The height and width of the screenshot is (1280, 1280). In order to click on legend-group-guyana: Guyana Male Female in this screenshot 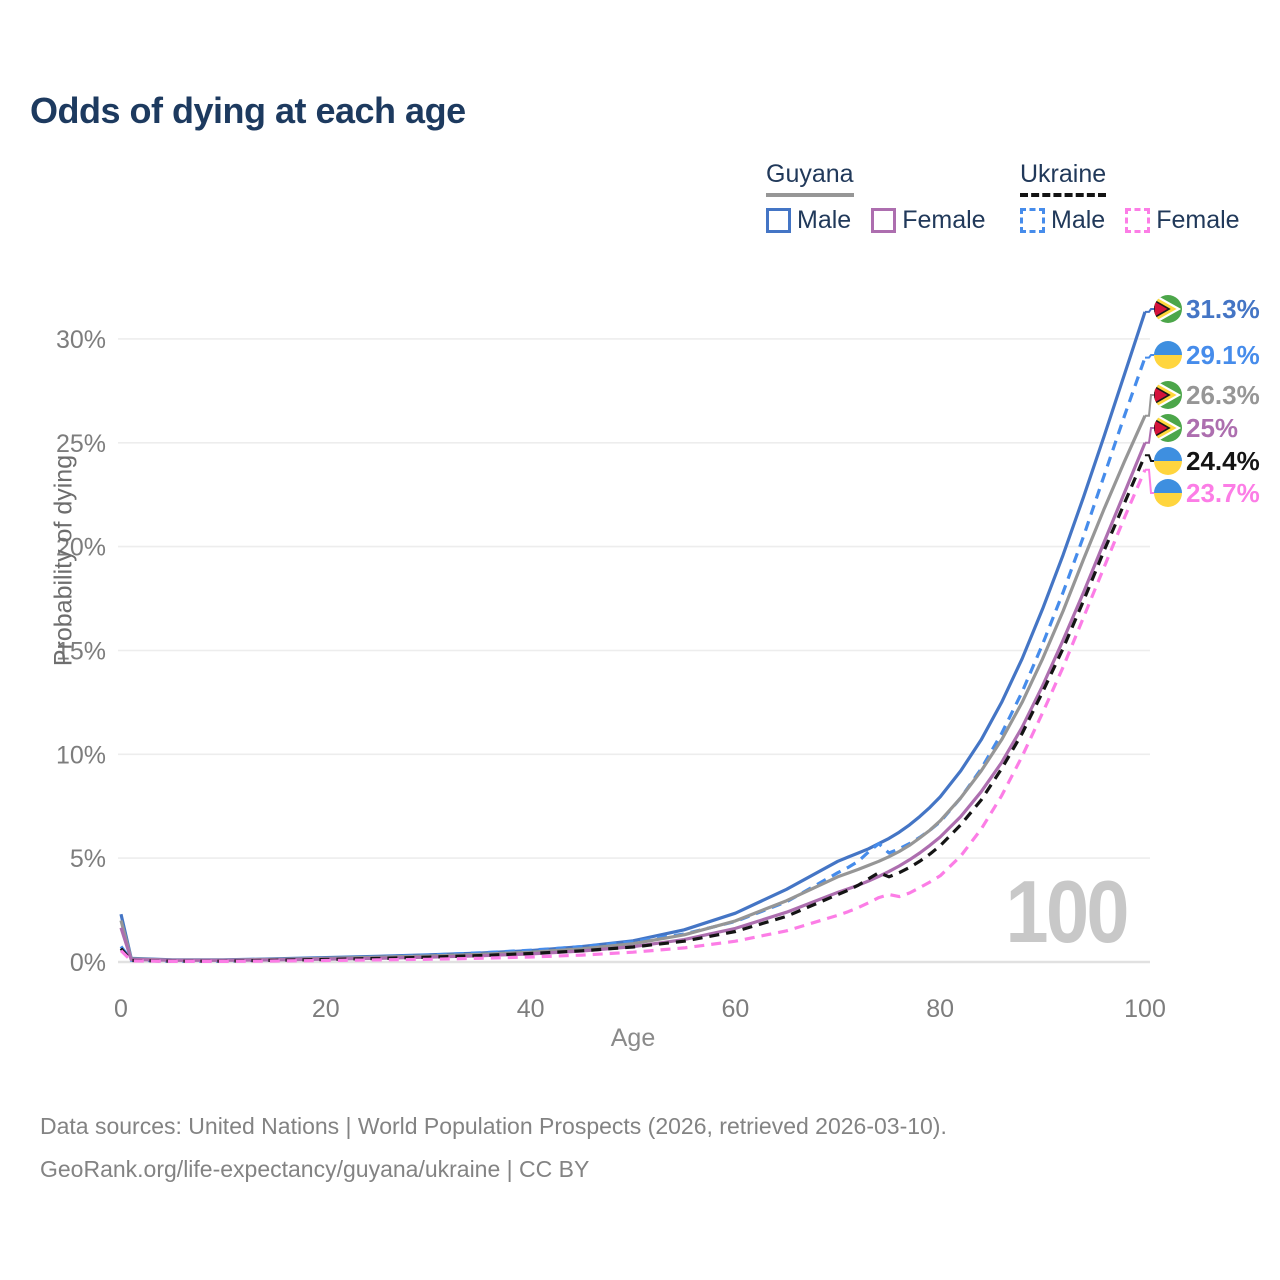, I will do `click(876, 197)`.